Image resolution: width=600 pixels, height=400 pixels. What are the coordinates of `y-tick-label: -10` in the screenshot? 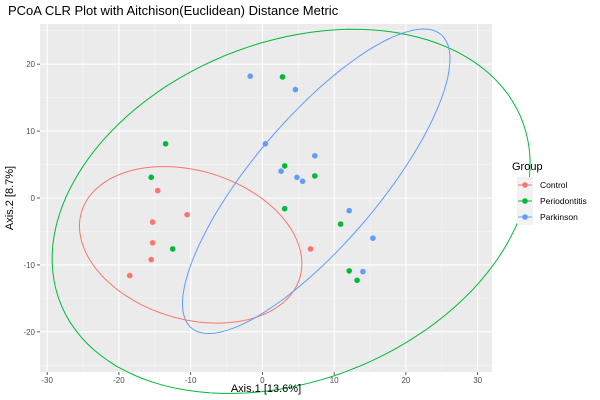 It's located at (29, 265).